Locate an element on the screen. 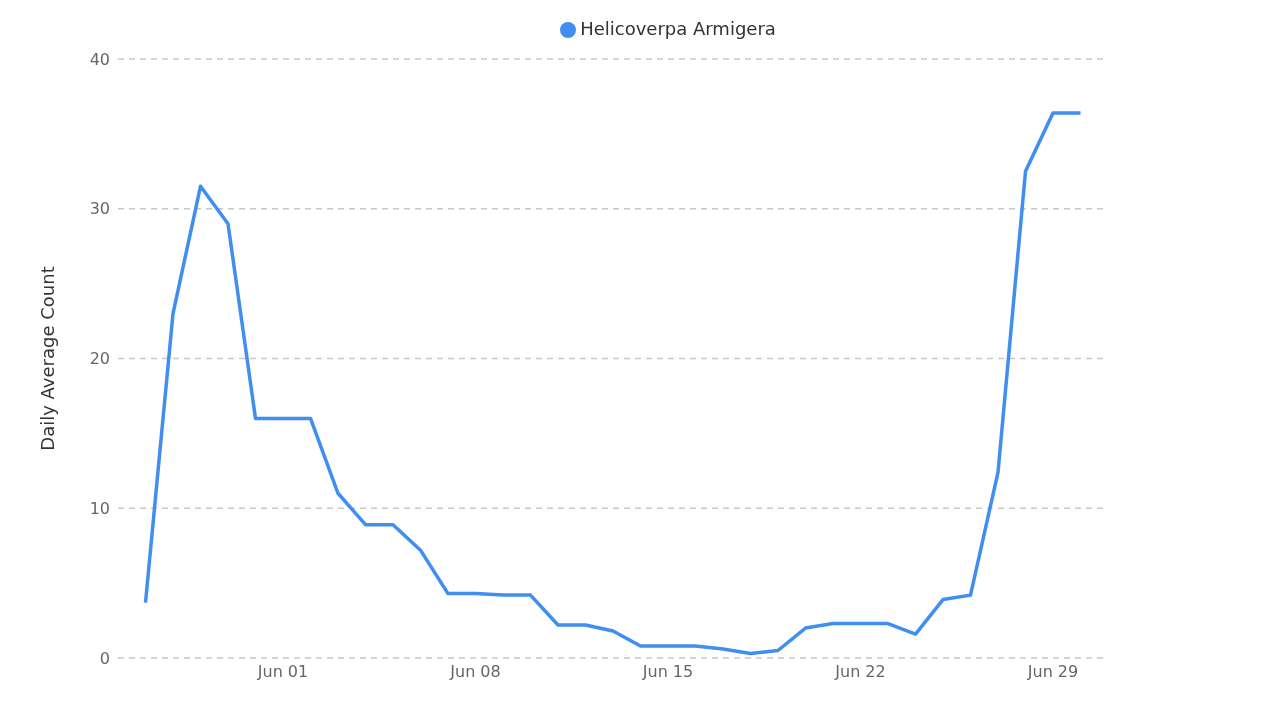 The height and width of the screenshot is (720, 1280). x-tick-label: Jun 08 is located at coordinates (475, 672).